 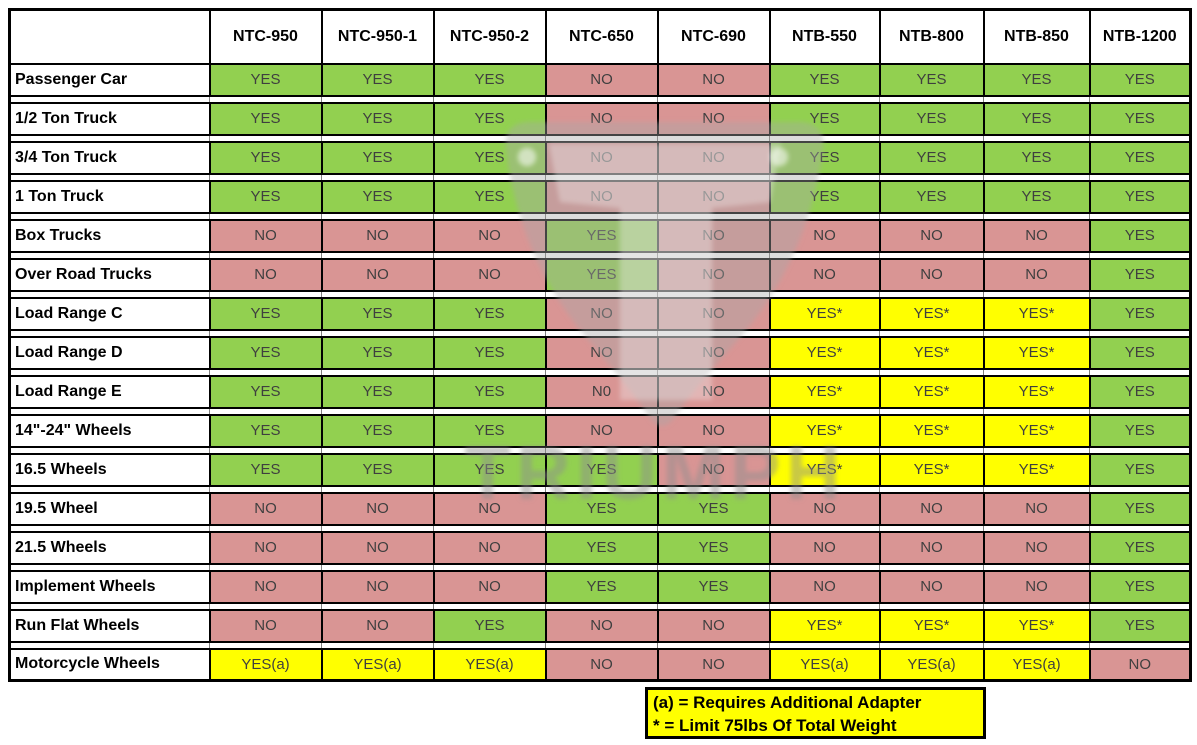 I want to click on column-header: NTC-950, so click(x=265, y=36).